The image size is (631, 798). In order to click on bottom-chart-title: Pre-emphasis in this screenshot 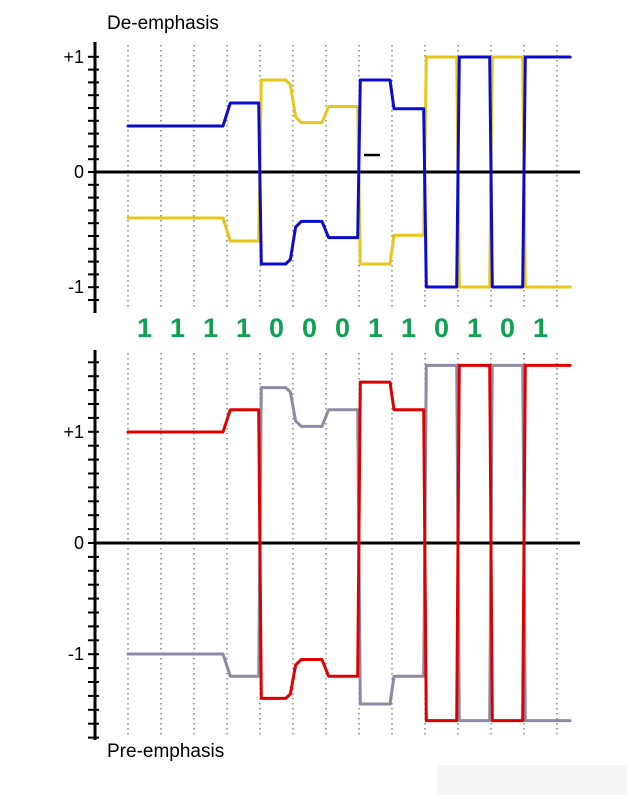, I will do `click(165, 751)`.